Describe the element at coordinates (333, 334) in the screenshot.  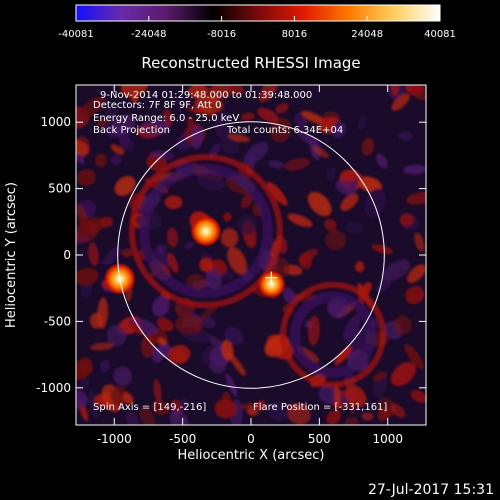
I see `ring-structure` at that location.